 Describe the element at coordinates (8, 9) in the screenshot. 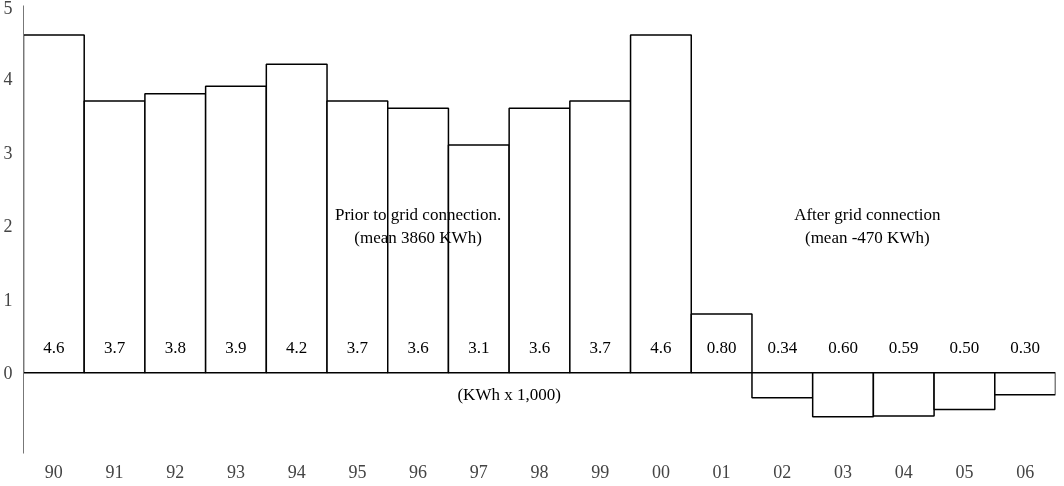

I see `y-tick-label: 5` at that location.